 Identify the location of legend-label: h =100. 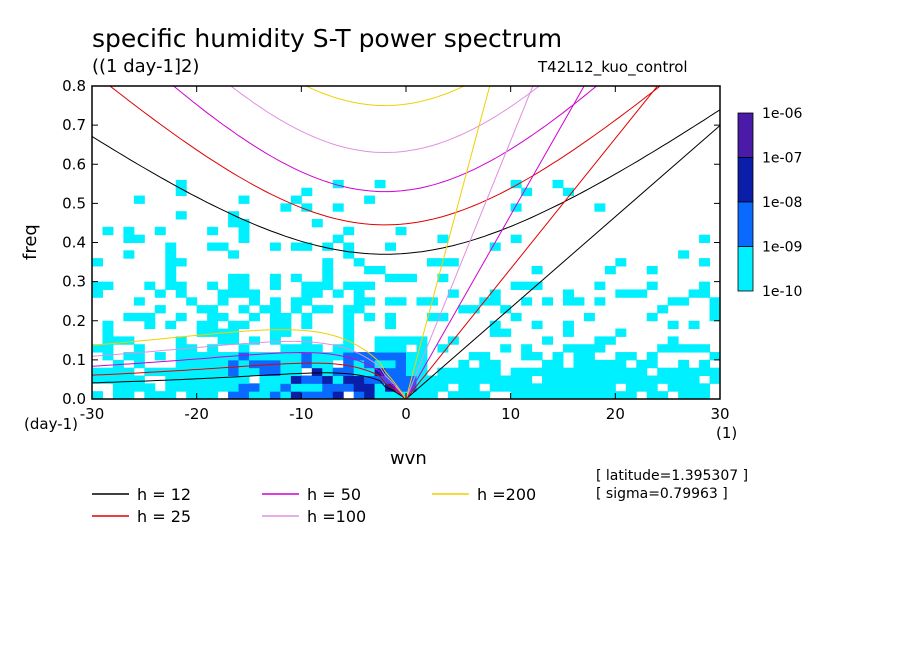
(336, 516).